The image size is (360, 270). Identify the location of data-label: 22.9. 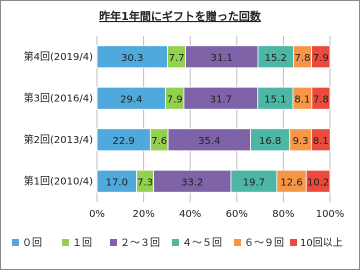
(124, 141).